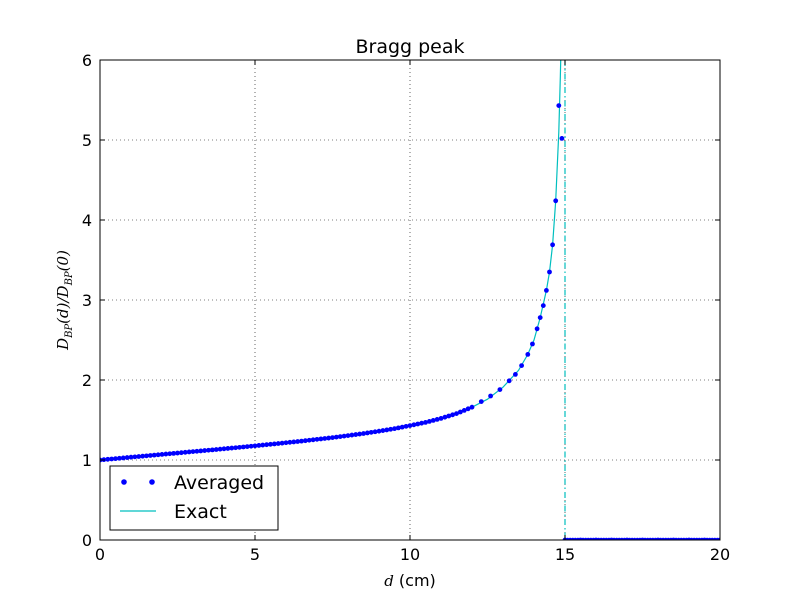 Image resolution: width=800 pixels, height=600 pixels. I want to click on x-axis-label: d (cm), so click(410, 580).